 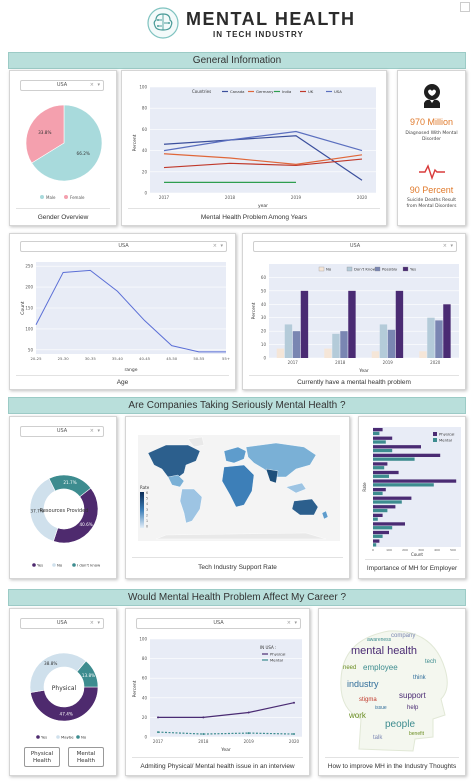 I want to click on series-line-canada, so click(x=263, y=158).